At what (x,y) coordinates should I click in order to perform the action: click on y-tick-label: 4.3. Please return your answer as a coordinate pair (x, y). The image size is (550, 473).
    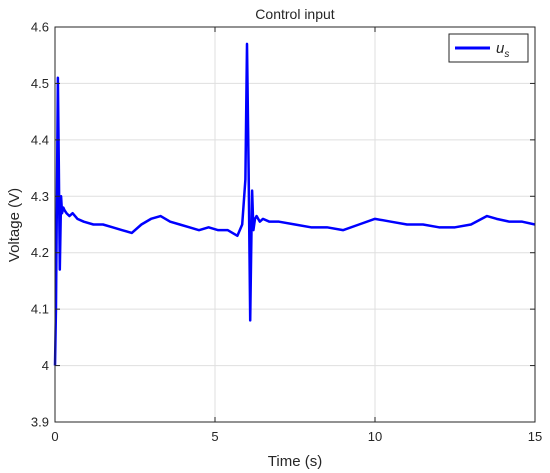
    Looking at the image, I should click on (40, 196).